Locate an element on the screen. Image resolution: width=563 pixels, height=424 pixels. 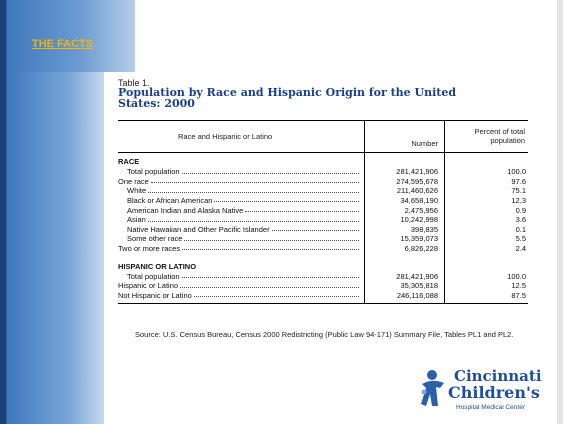
top-panel is located at coordinates (67, 36).